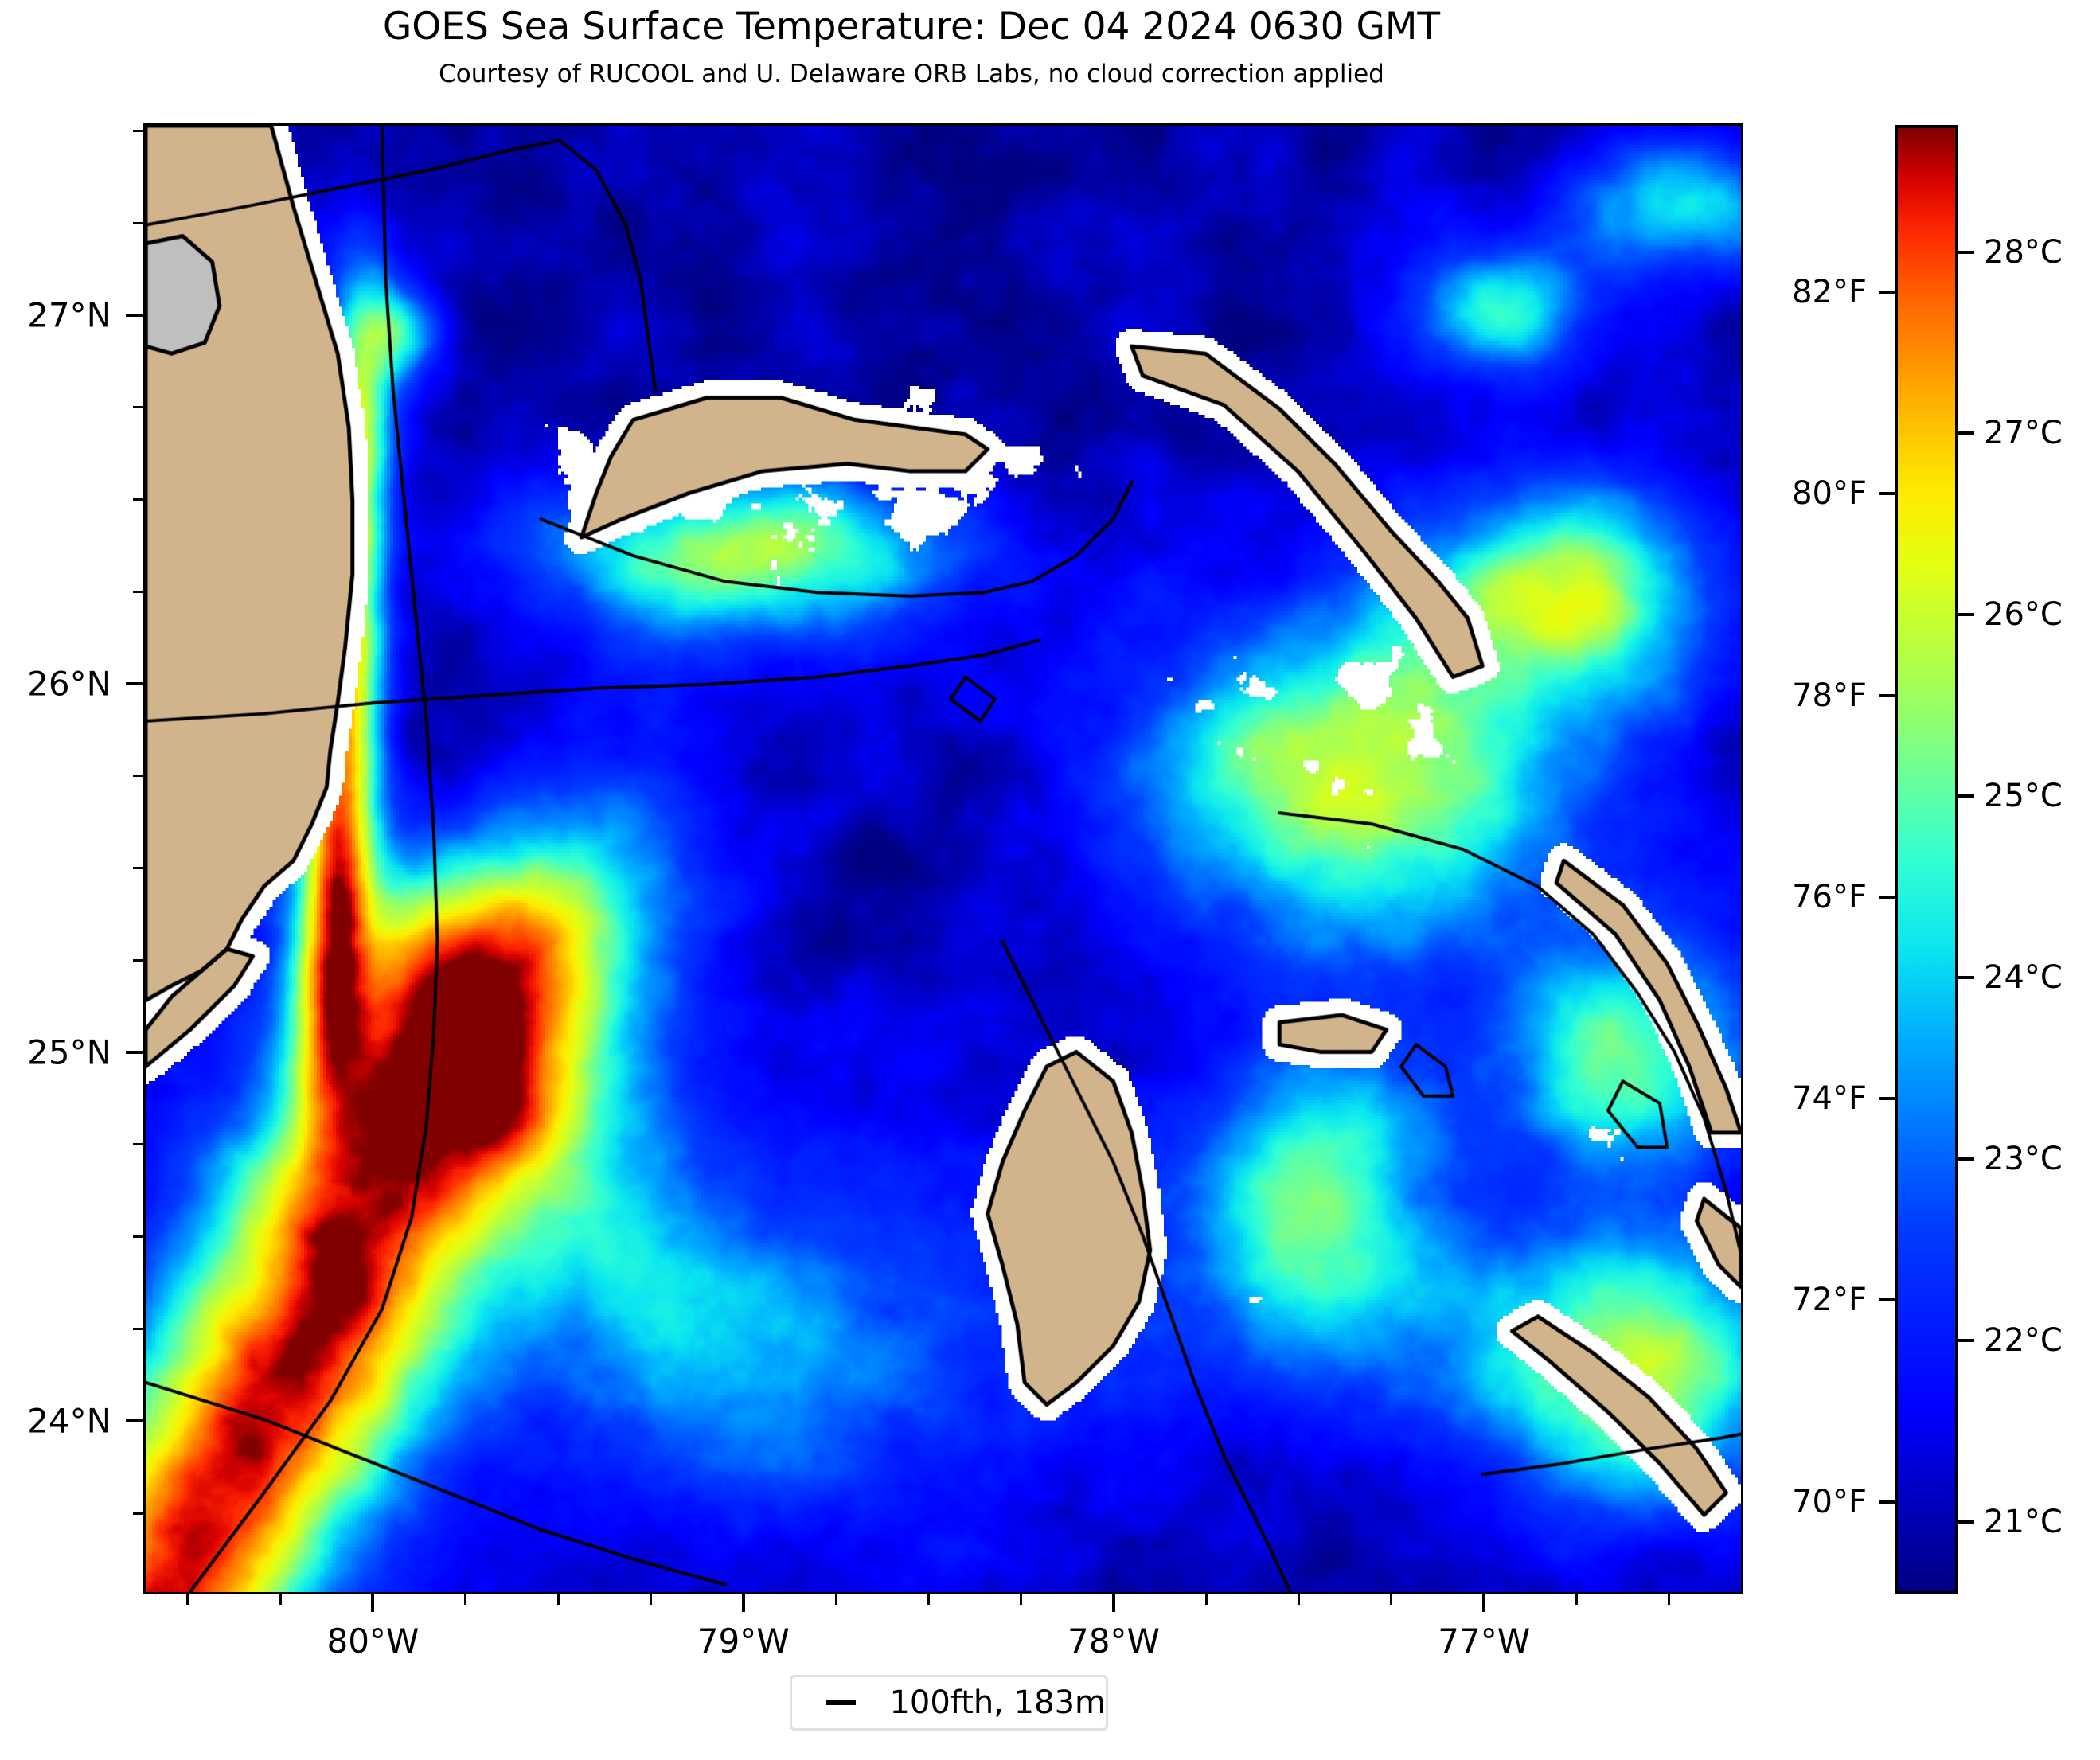 The width and height of the screenshot is (2100, 1760). I want to click on legend-entry-label: 100fth, 183m, so click(997, 1702).